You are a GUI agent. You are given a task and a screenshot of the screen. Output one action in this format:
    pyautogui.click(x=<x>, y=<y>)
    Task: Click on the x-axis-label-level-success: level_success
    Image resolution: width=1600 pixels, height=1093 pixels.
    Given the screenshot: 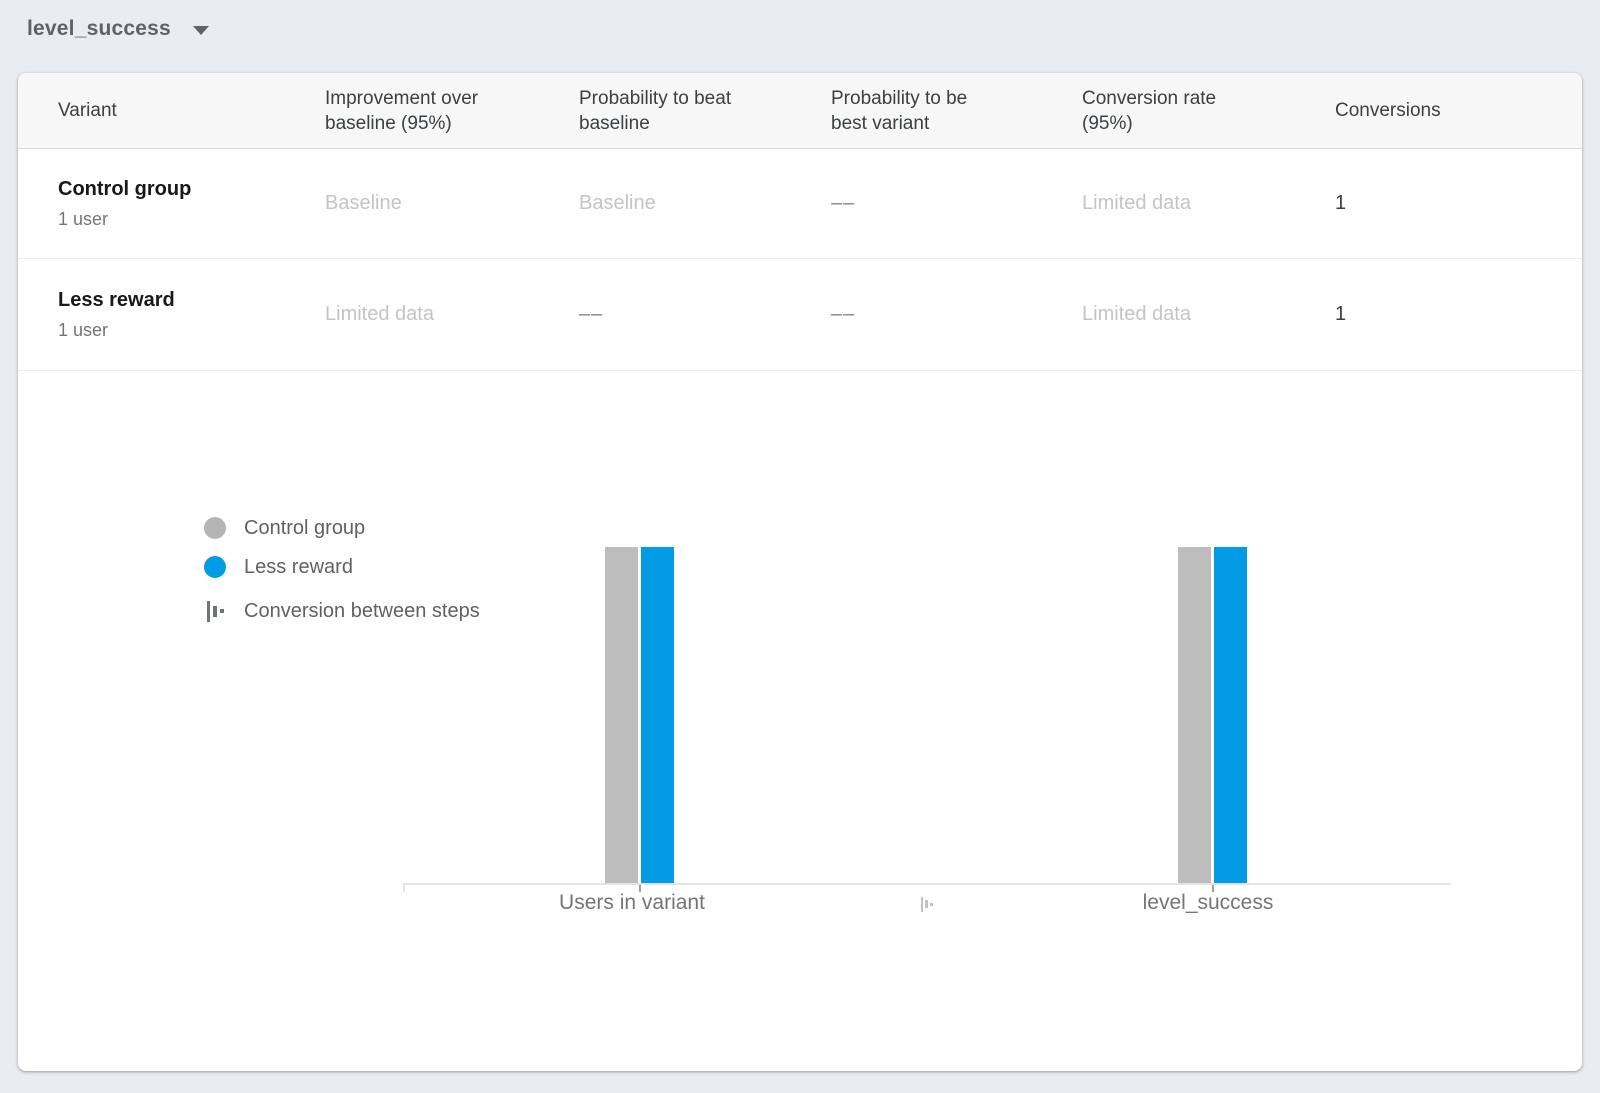 What is the action you would take?
    pyautogui.click(x=1208, y=902)
    